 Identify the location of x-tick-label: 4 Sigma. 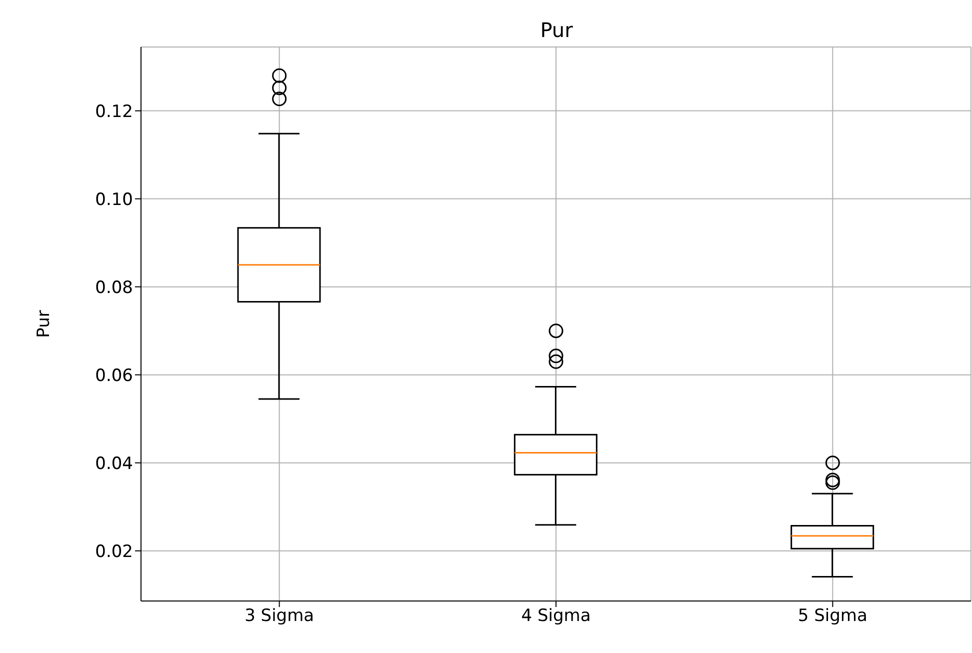
(556, 616).